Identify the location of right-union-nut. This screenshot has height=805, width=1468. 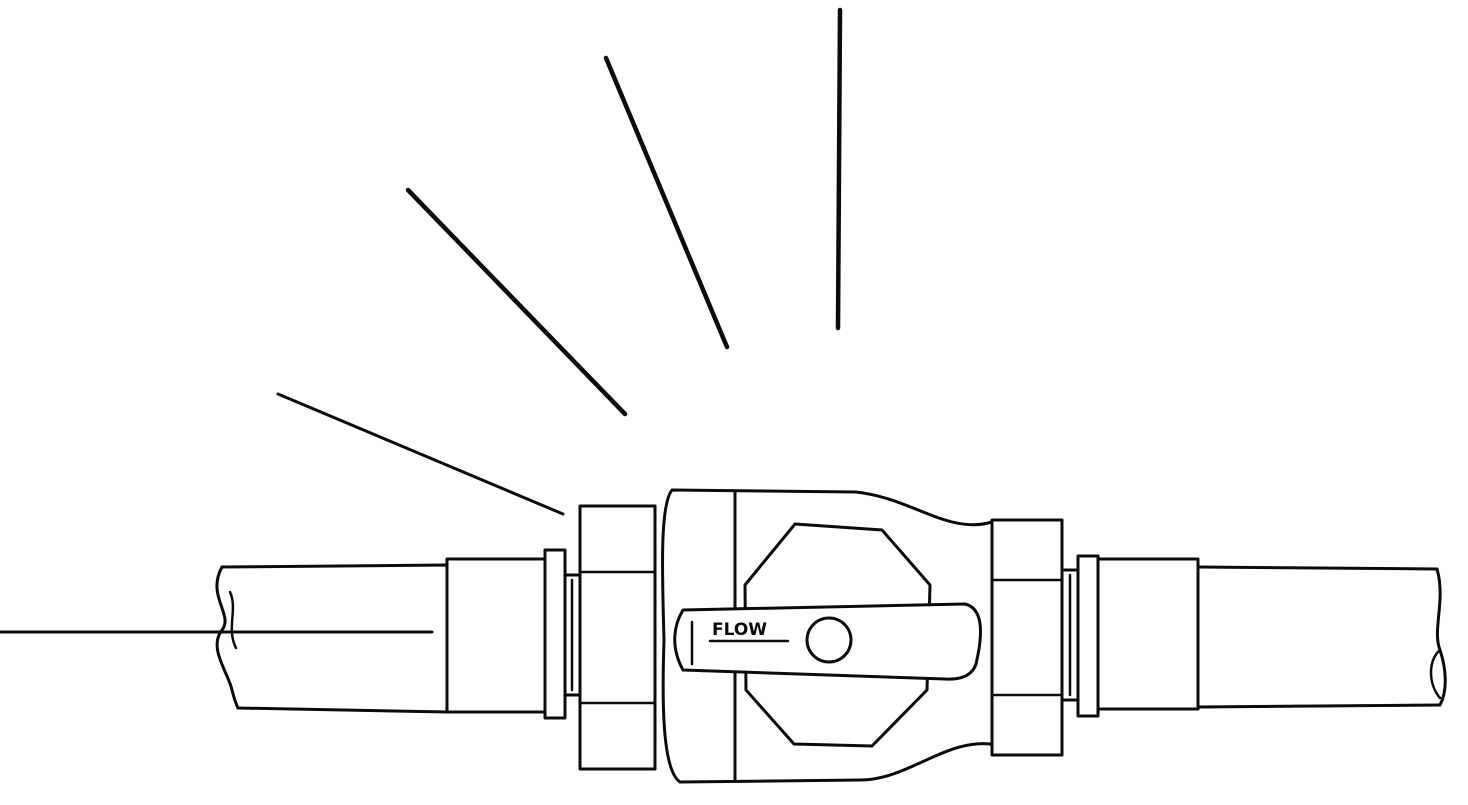
(1080, 636).